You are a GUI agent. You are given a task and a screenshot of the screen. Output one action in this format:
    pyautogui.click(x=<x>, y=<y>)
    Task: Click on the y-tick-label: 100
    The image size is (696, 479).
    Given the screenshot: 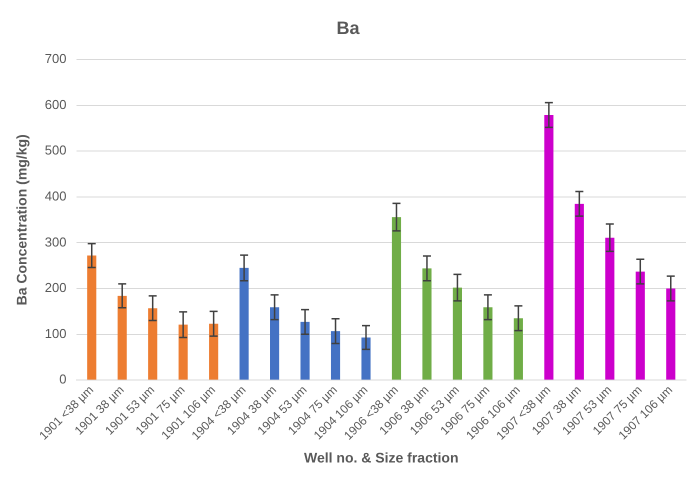 What is the action you would take?
    pyautogui.click(x=55, y=333)
    